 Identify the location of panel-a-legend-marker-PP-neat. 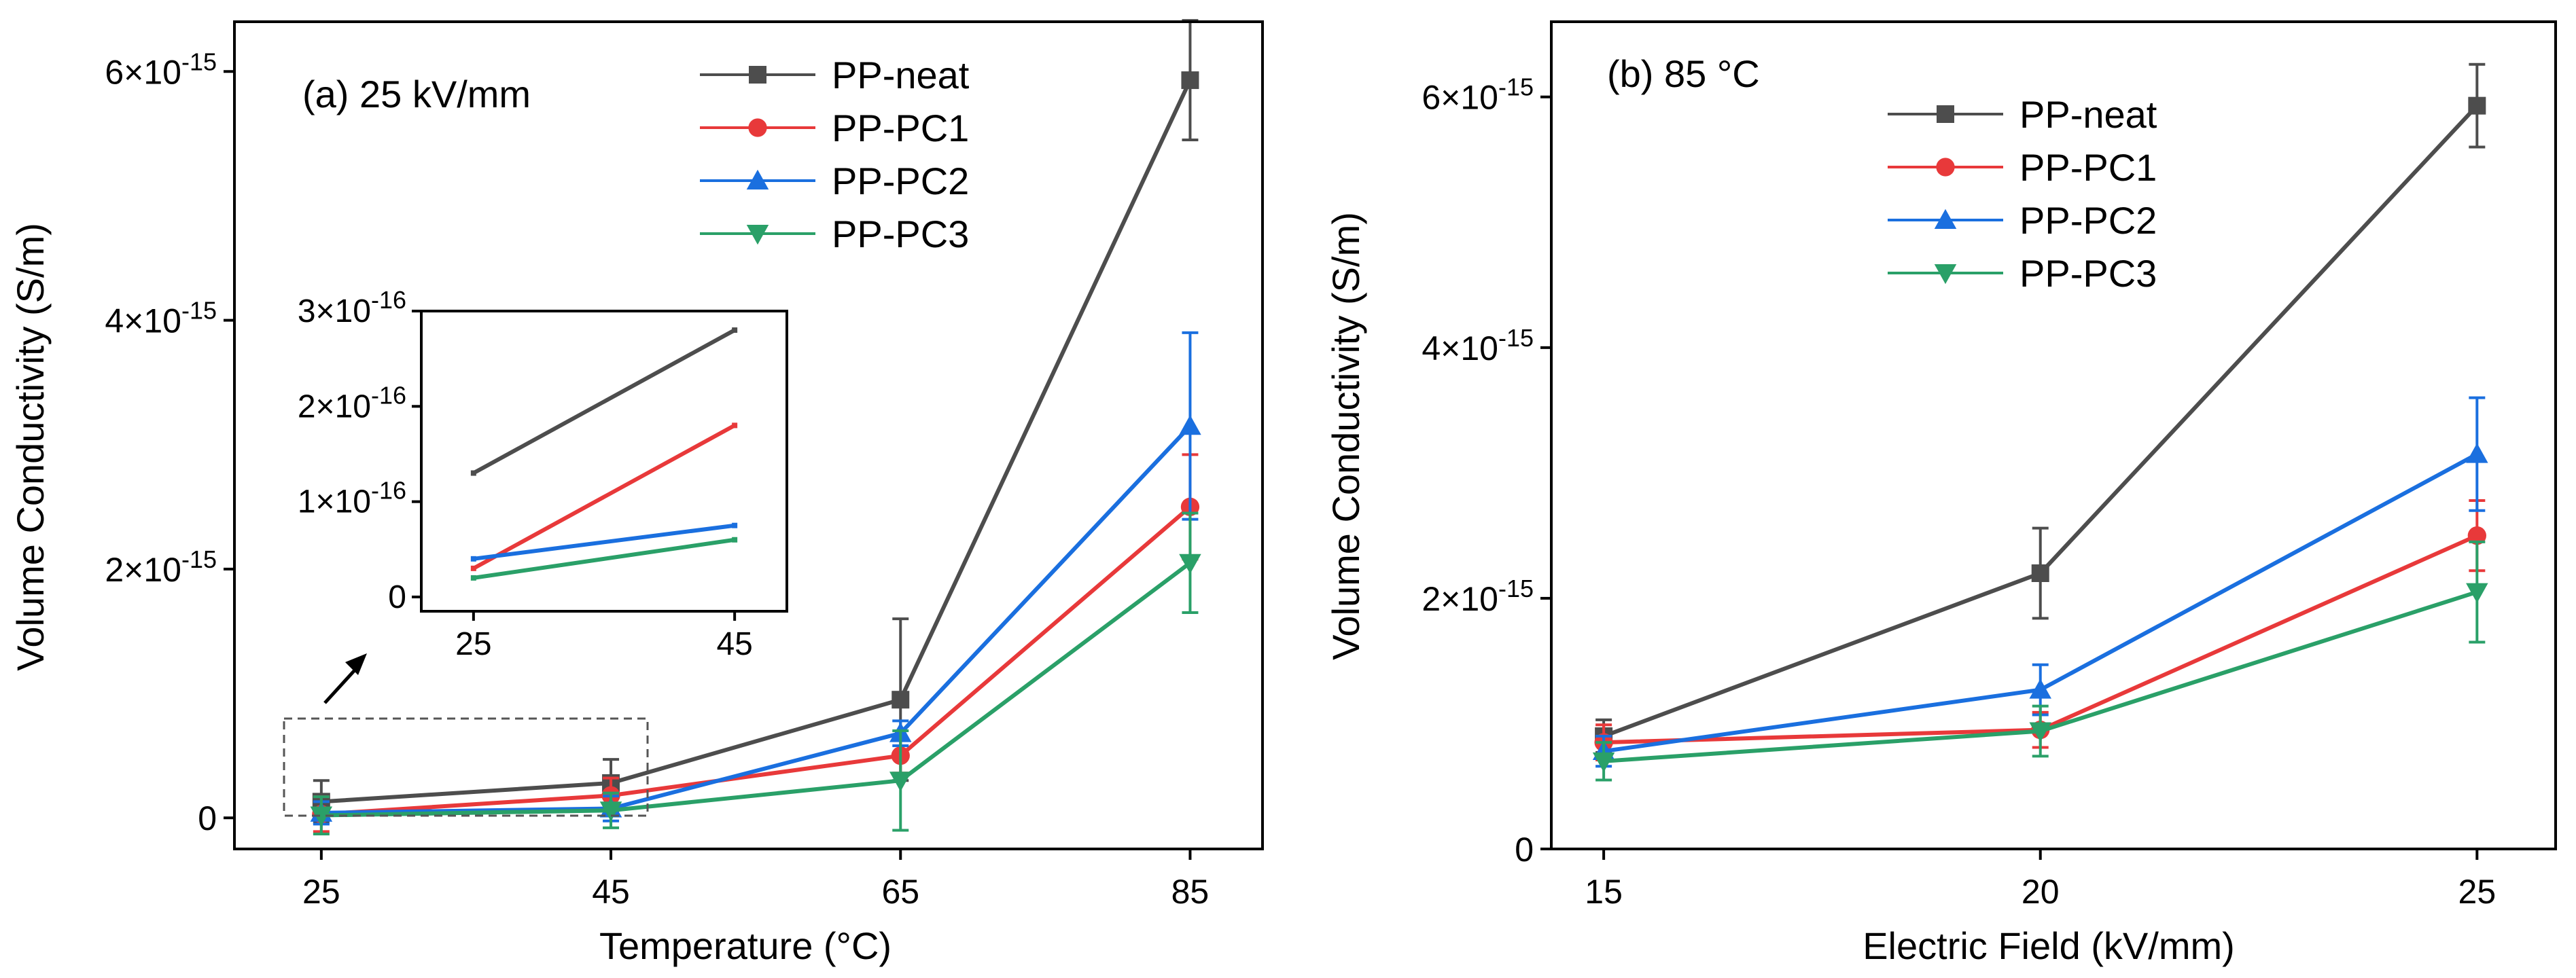
(757, 75).